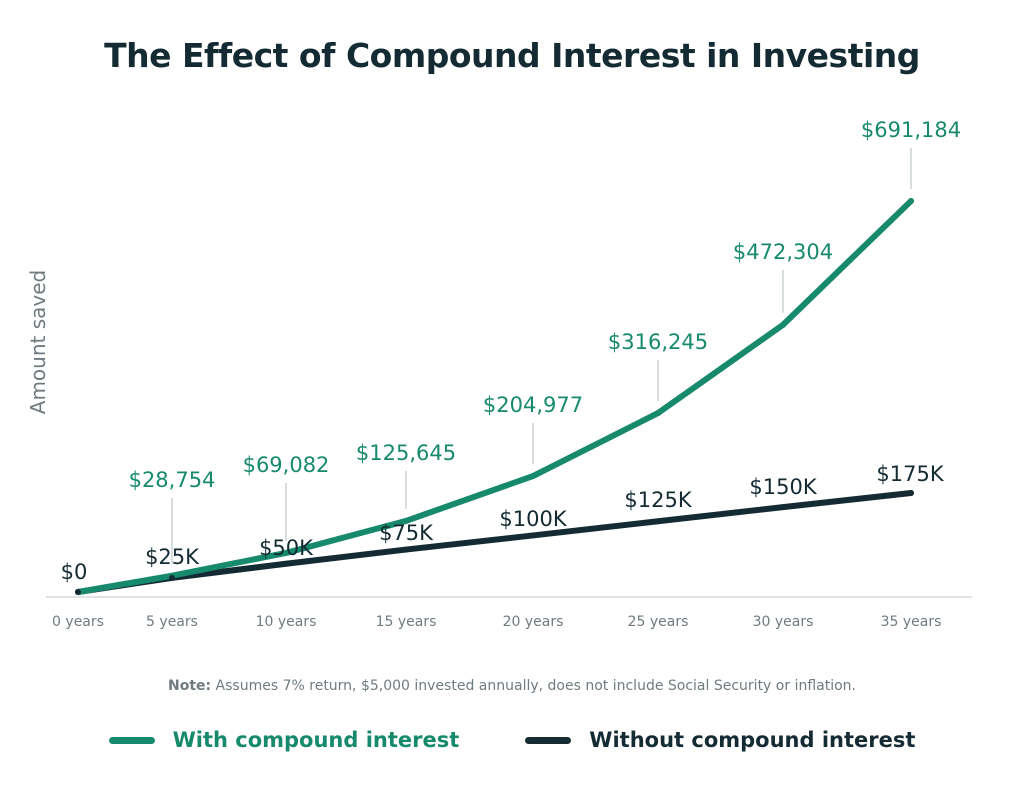 The width and height of the screenshot is (1024, 801). I want to click on data-label-simple: $125K, so click(658, 500).